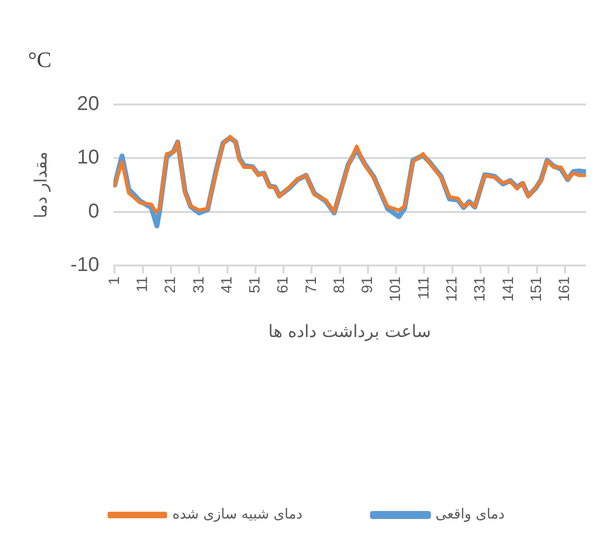 The width and height of the screenshot is (608, 554). I want to click on x-tick-label: 61, so click(283, 285).